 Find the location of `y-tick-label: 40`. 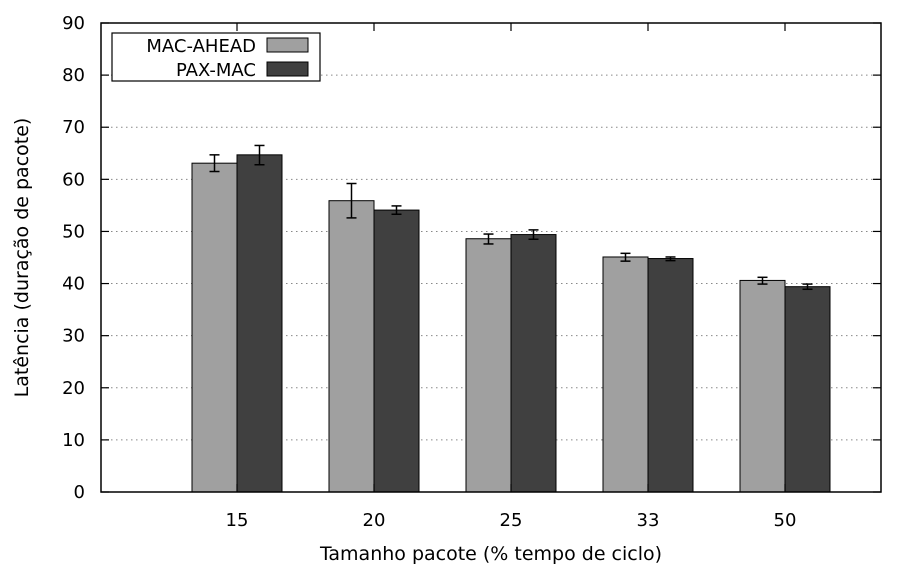

y-tick-label: 40 is located at coordinates (73, 284).